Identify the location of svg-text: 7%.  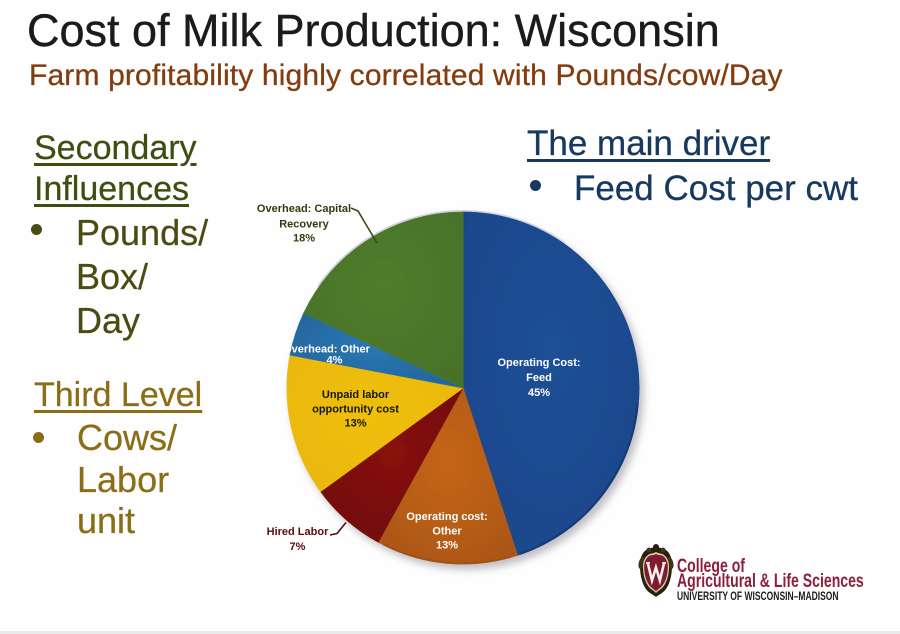
(298, 547).